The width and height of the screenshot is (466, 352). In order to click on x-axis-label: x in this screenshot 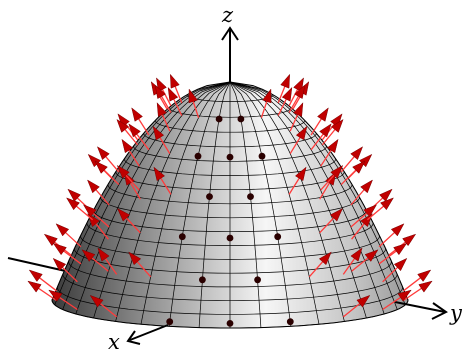, I will do `click(114, 341)`.